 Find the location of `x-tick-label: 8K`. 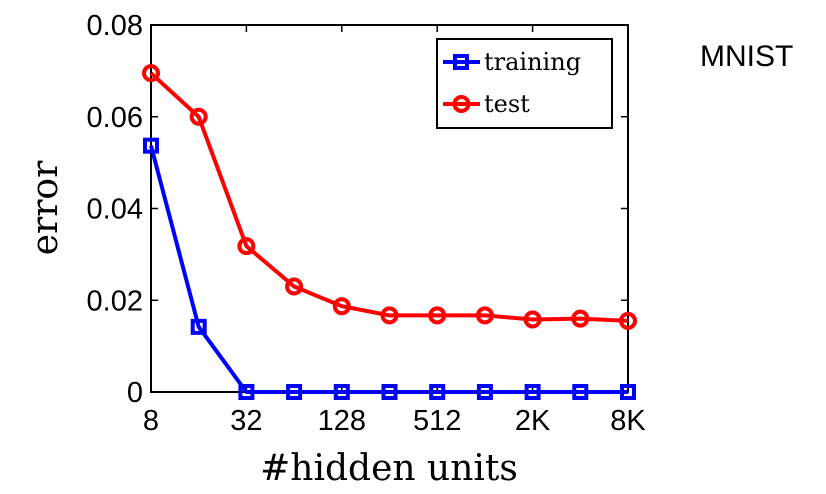

x-tick-label: 8K is located at coordinates (628, 421).